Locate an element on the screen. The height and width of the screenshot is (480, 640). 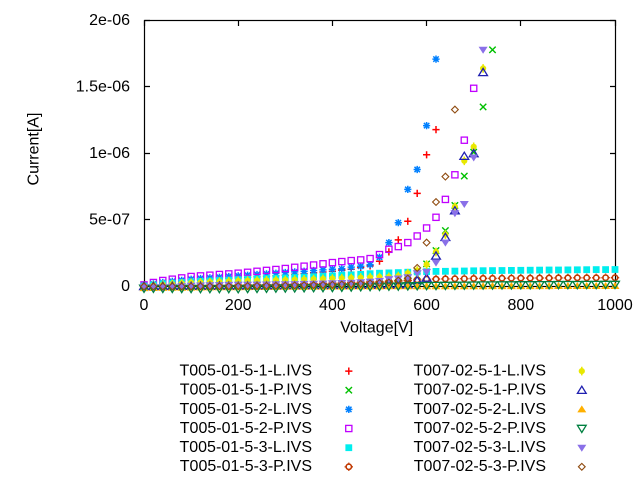
svg-text: 1000 is located at coordinates (615, 305).